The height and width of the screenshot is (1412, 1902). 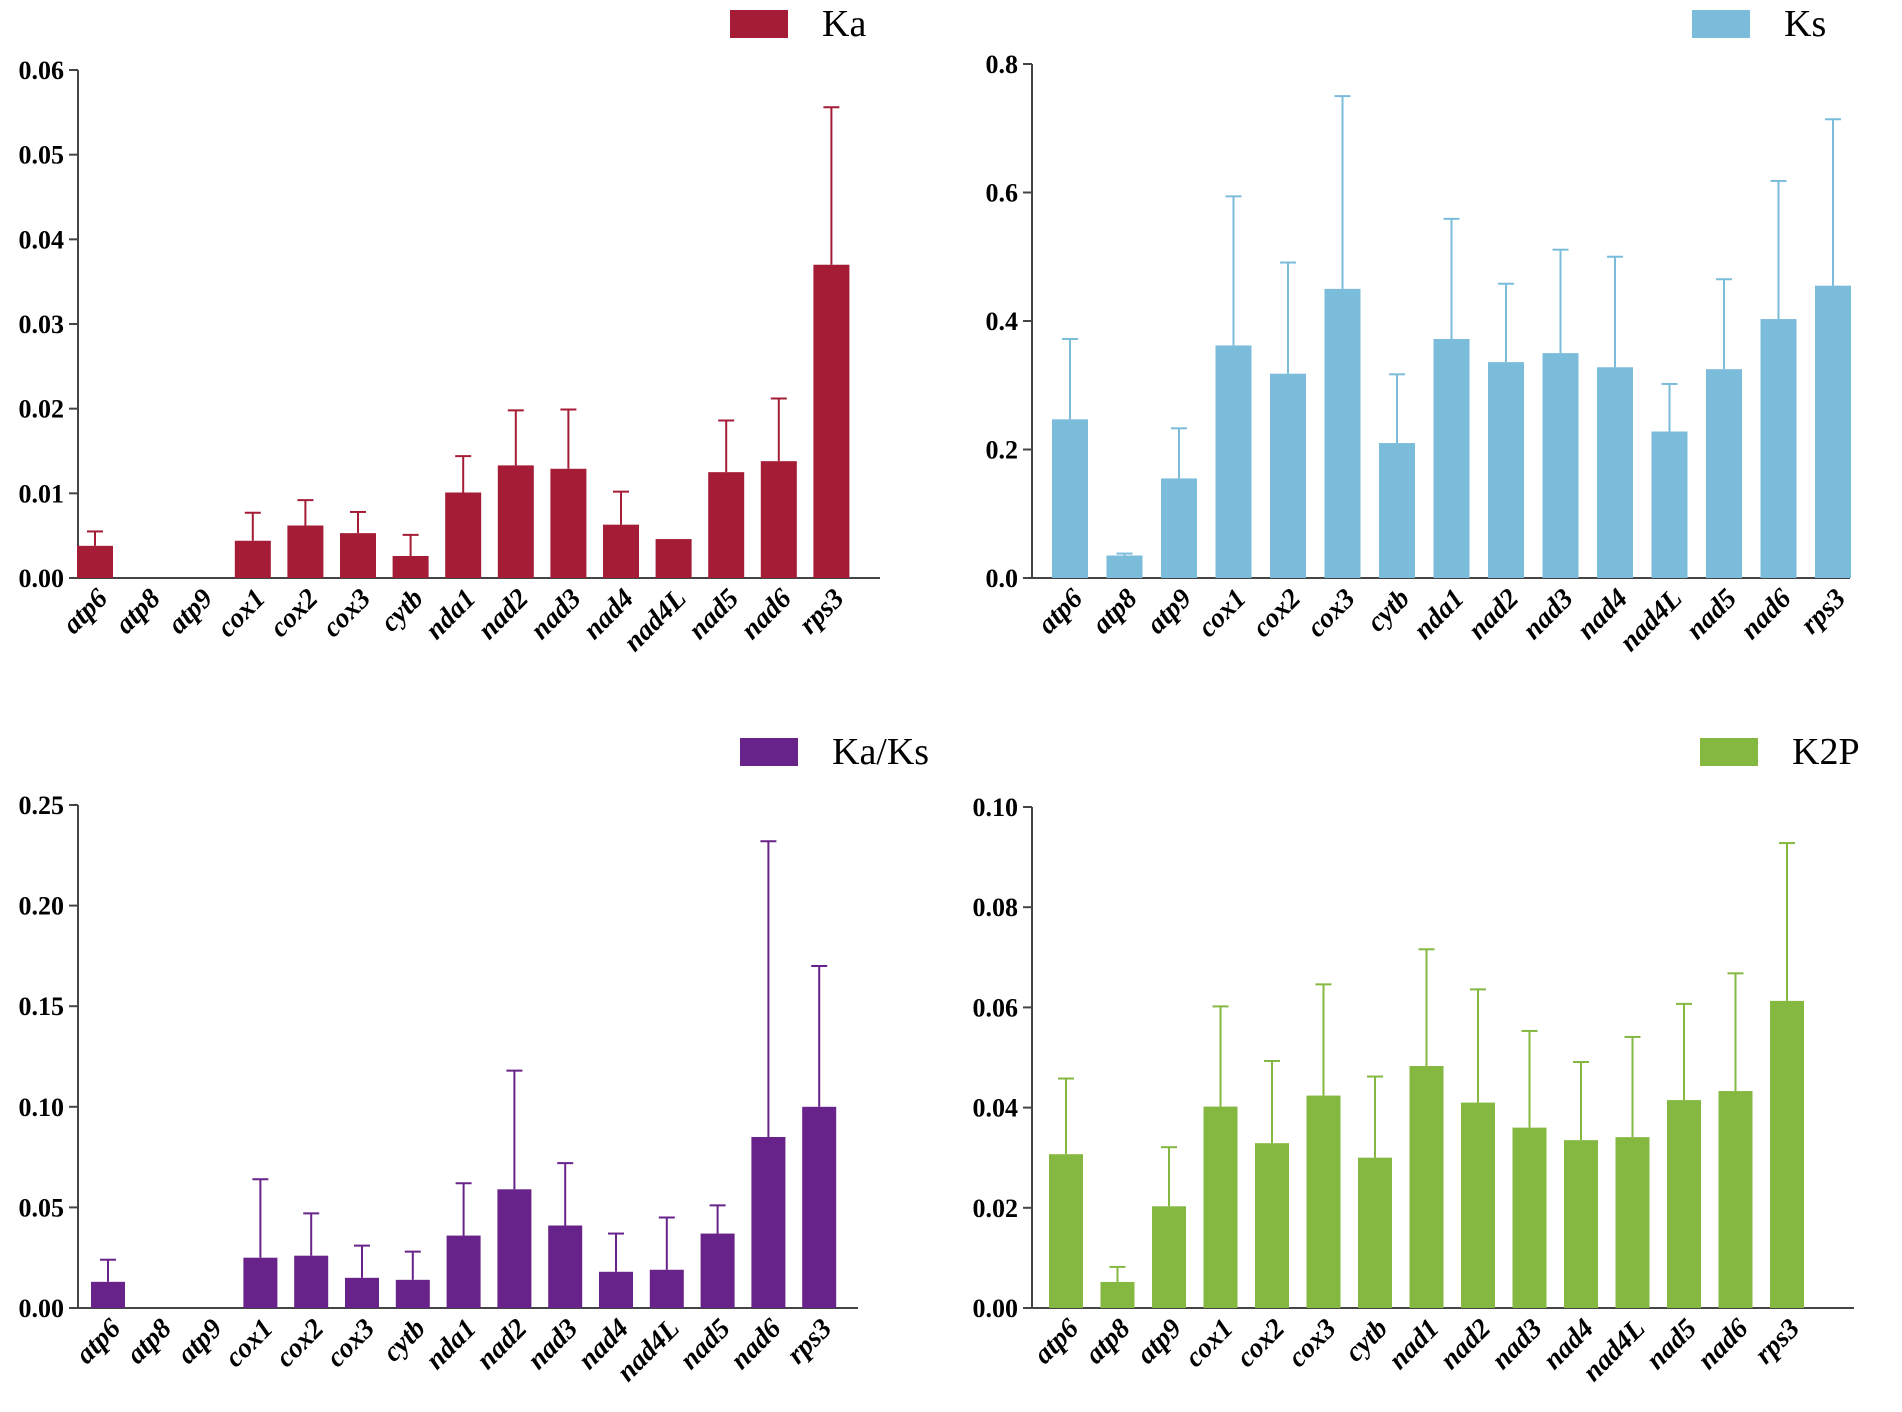 I want to click on y-tick-label: 0.0, so click(x=1002, y=578).